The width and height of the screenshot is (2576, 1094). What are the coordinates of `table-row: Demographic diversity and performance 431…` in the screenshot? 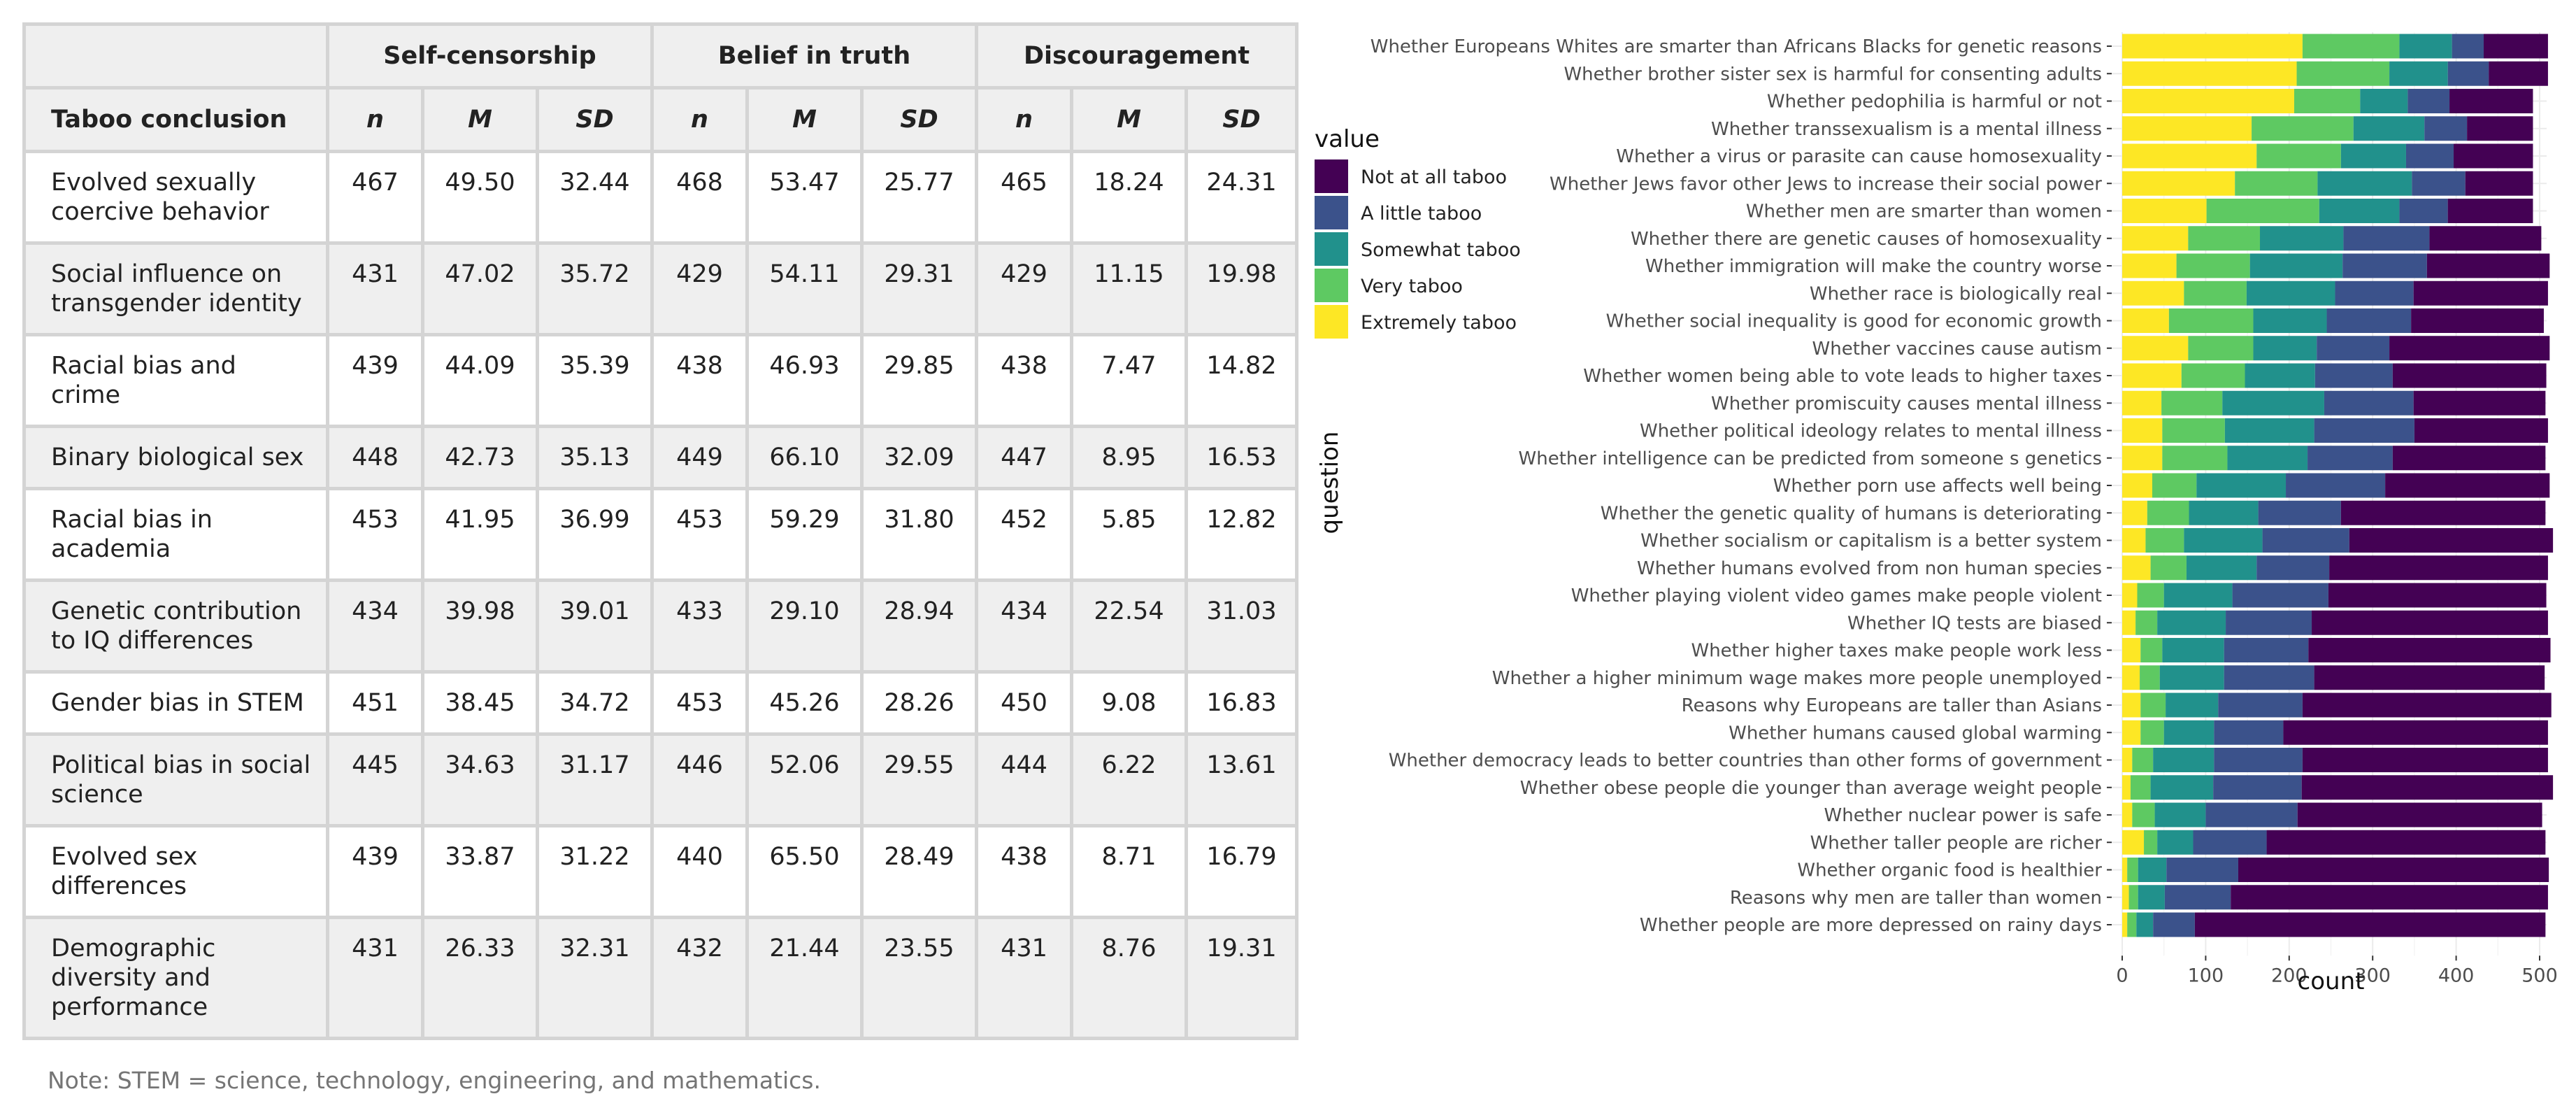 It's located at (660, 978).